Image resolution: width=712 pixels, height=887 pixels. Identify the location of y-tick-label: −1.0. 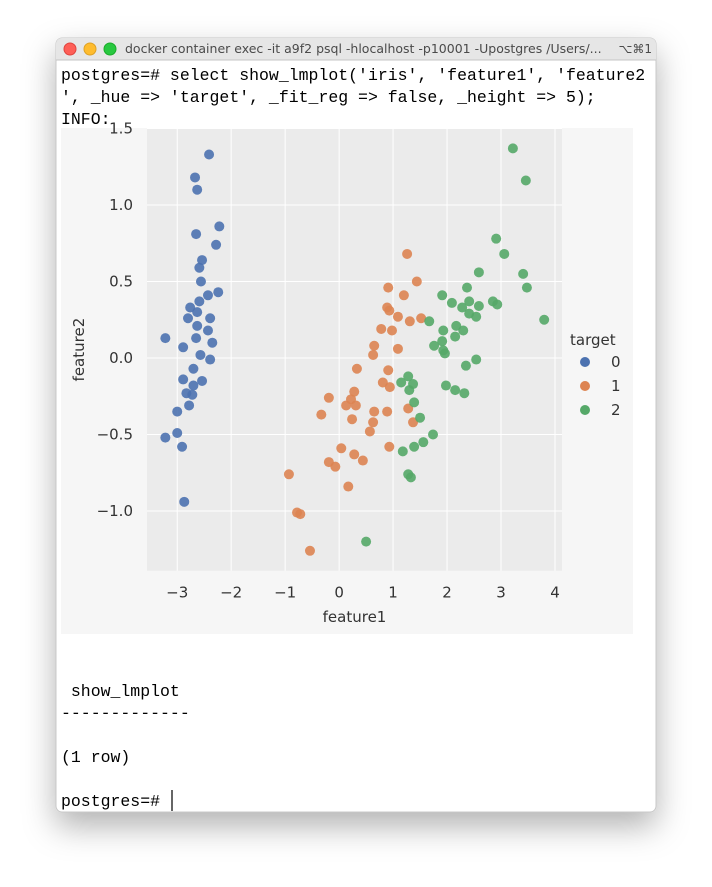
(115, 511).